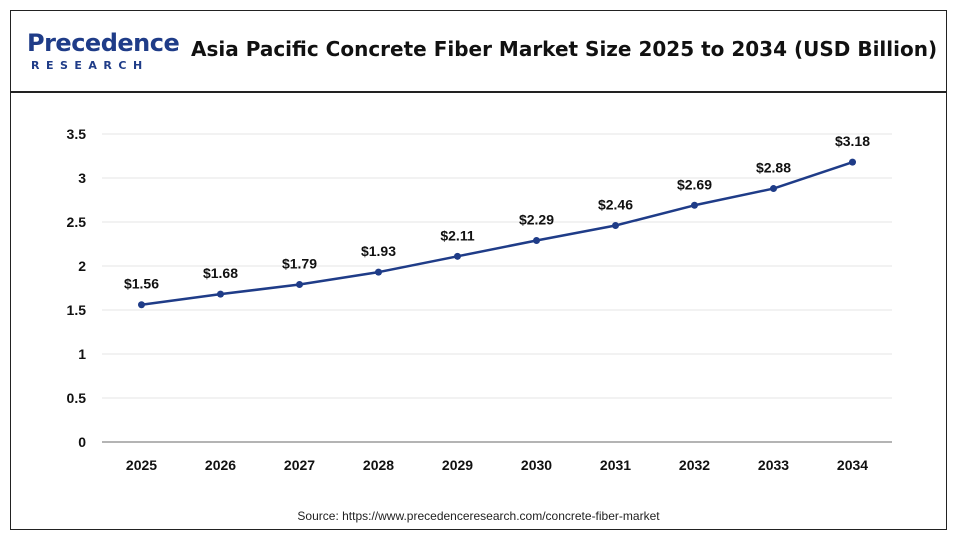  I want to click on x-tick-label: 2031, so click(615, 465).